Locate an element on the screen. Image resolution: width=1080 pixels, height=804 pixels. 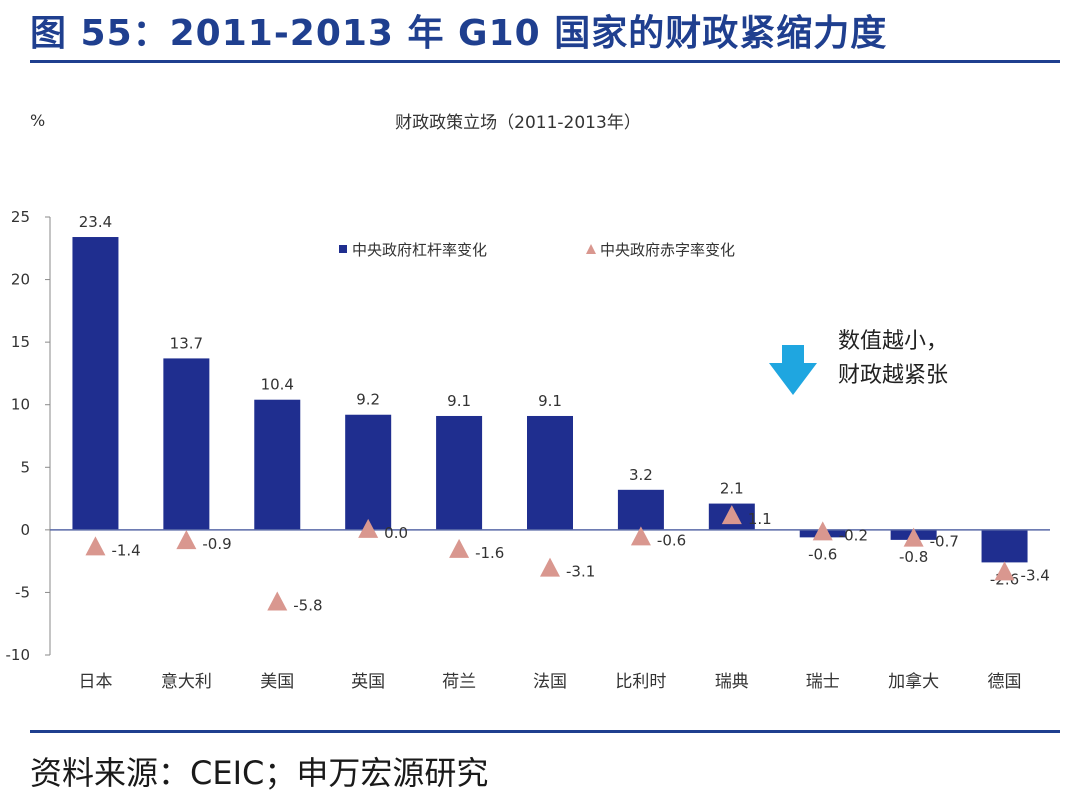
x-tick-label: 英国 is located at coordinates (368, 682).